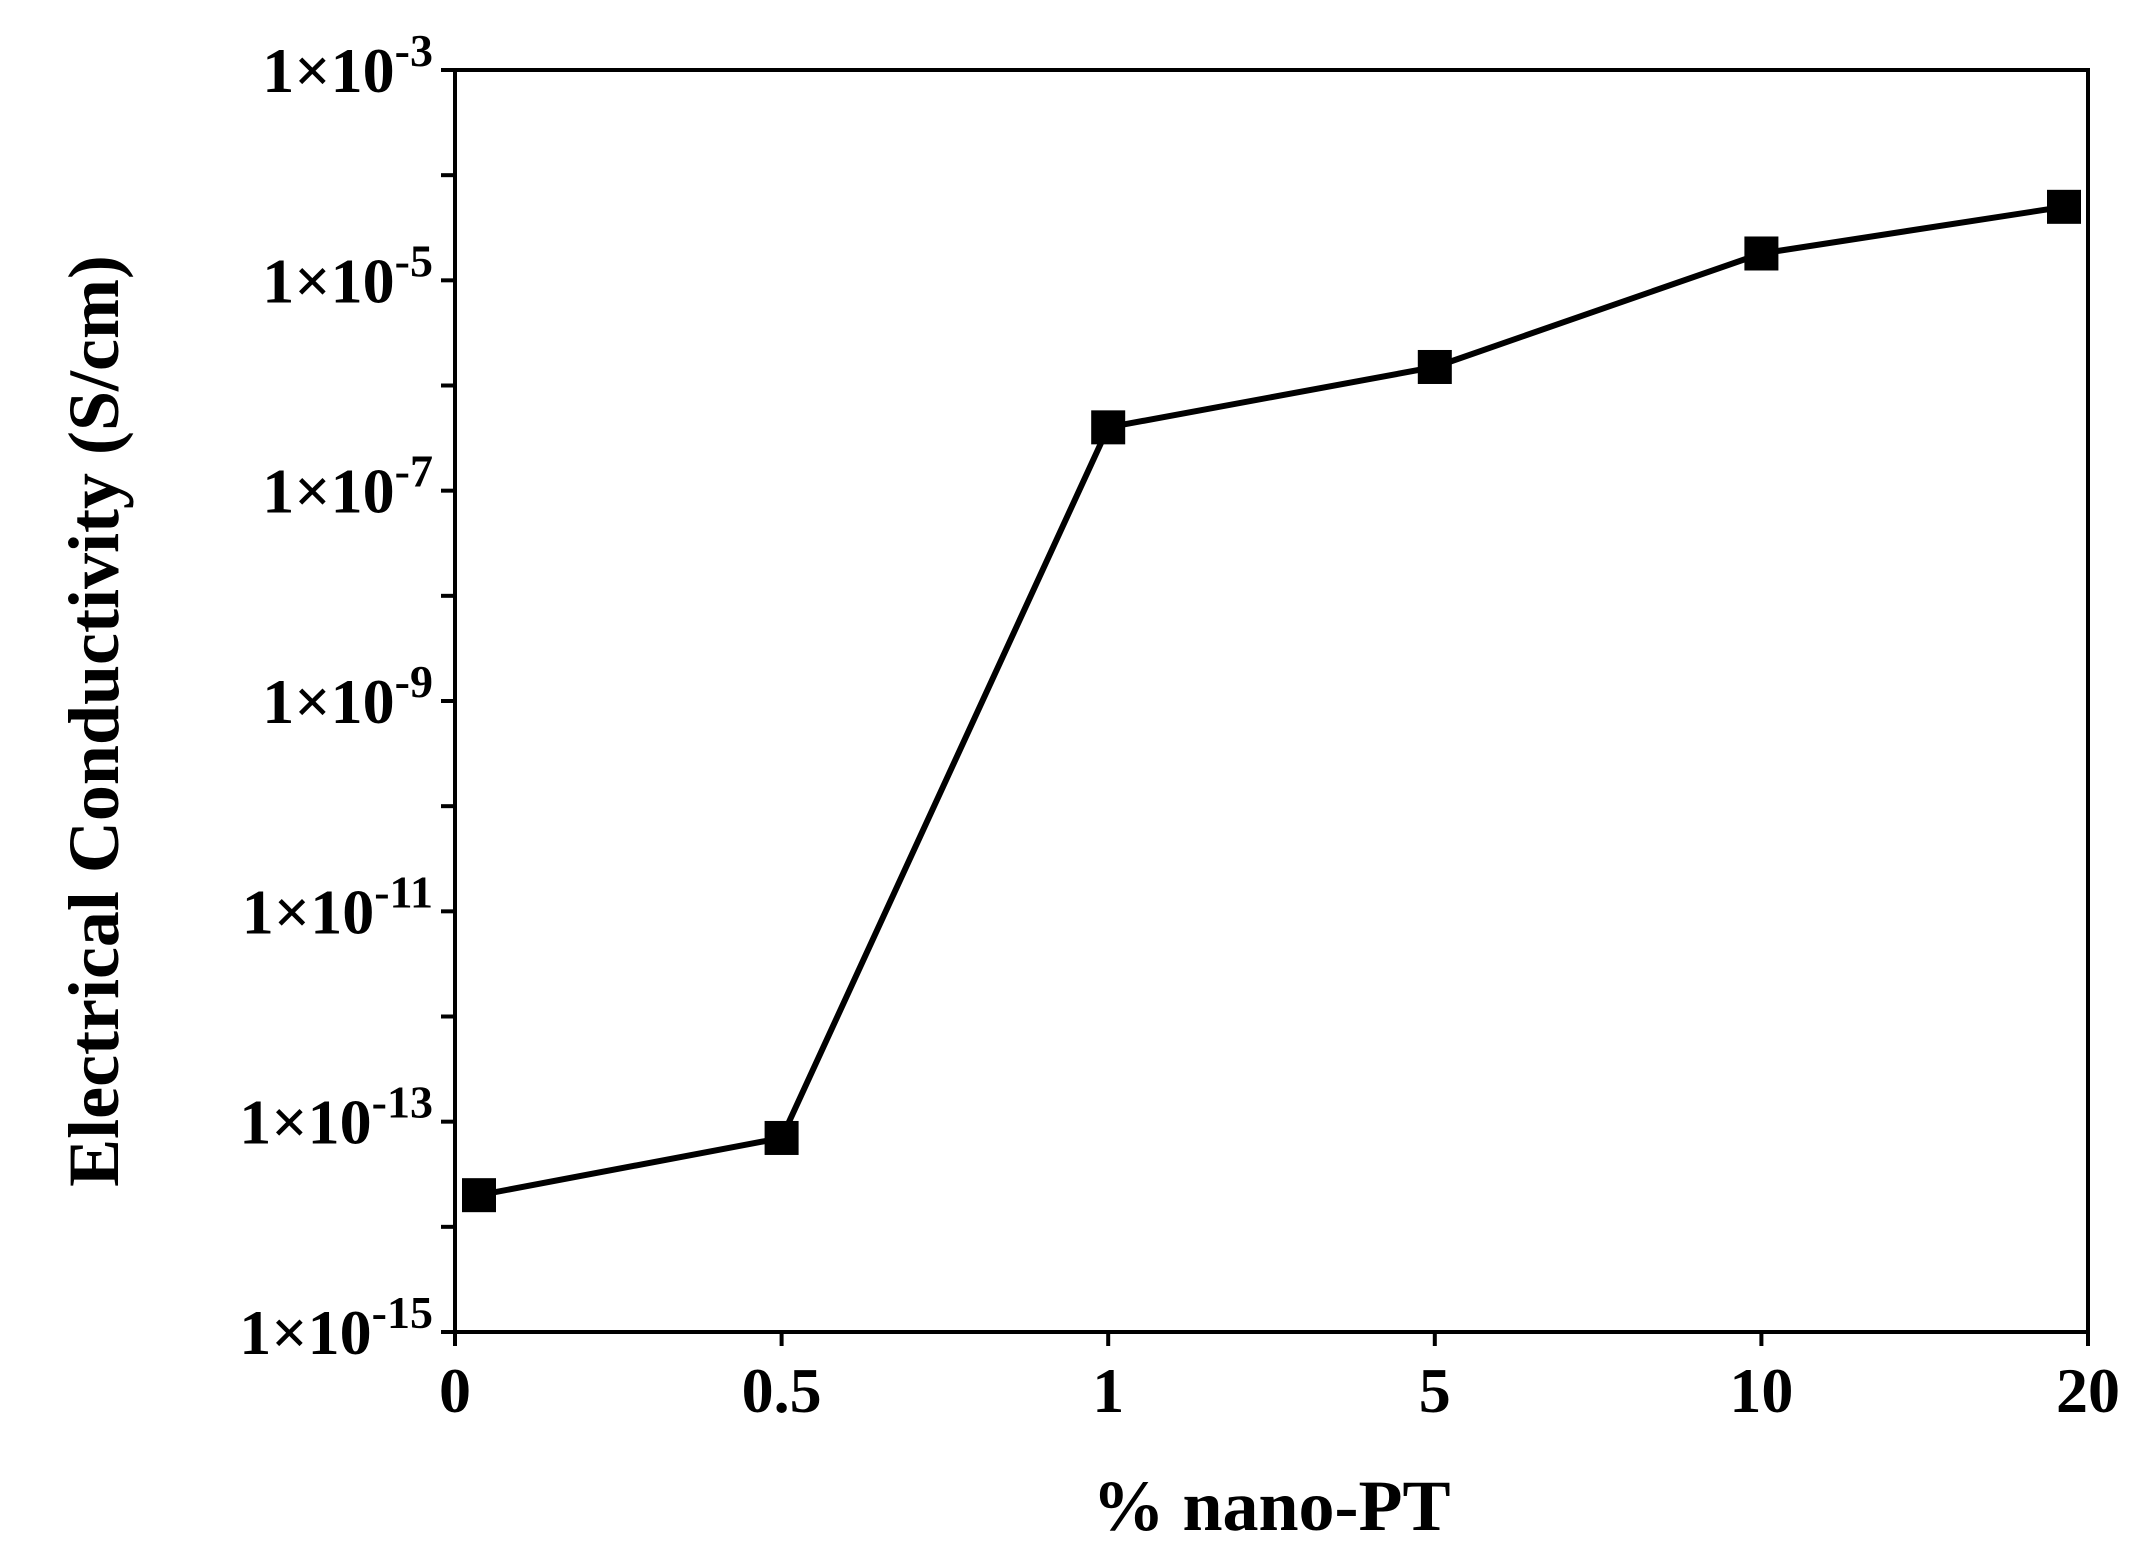 The image size is (2138, 1560). Describe the element at coordinates (336, 1327) in the screenshot. I see `y-tick-label: 1×10⁻¹⁵` at that location.